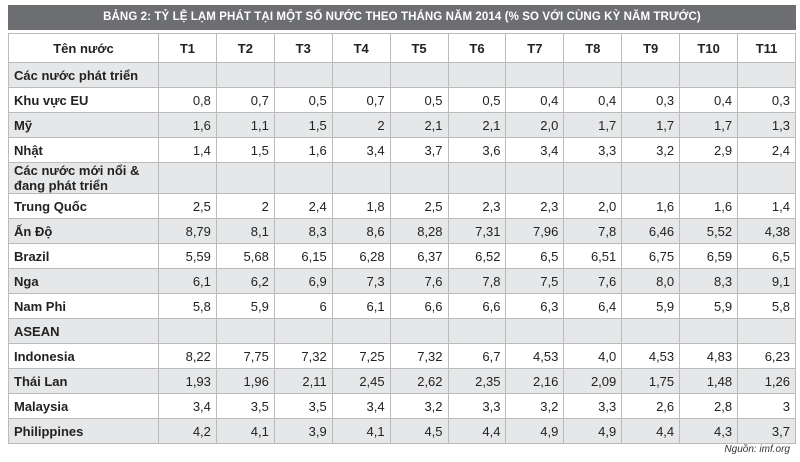 Image resolution: width=800 pixels, height=462 pixels. I want to click on value-cell: 1,7, so click(651, 125).